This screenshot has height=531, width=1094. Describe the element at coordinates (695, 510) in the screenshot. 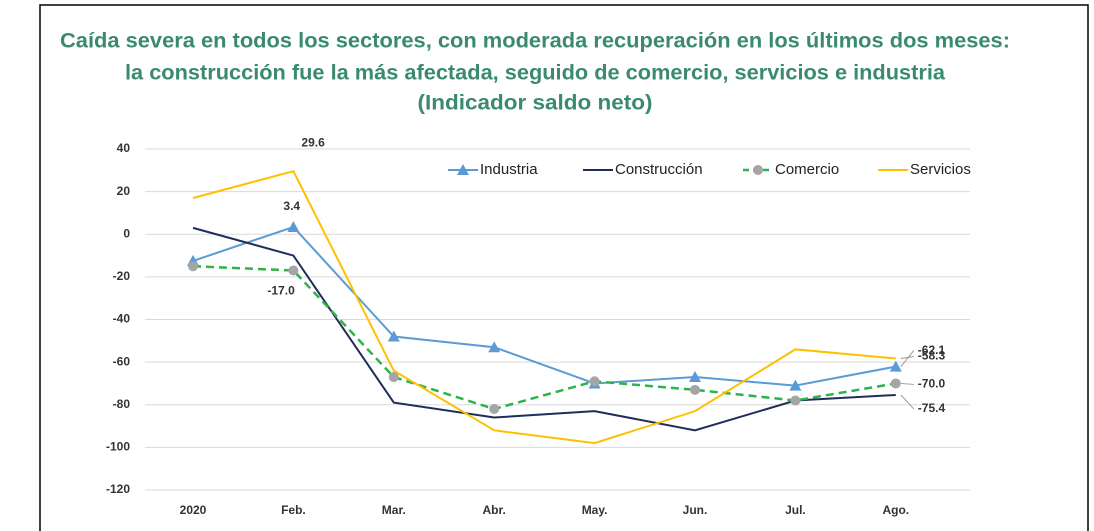

I see `x-tick-label: Jun.` at that location.